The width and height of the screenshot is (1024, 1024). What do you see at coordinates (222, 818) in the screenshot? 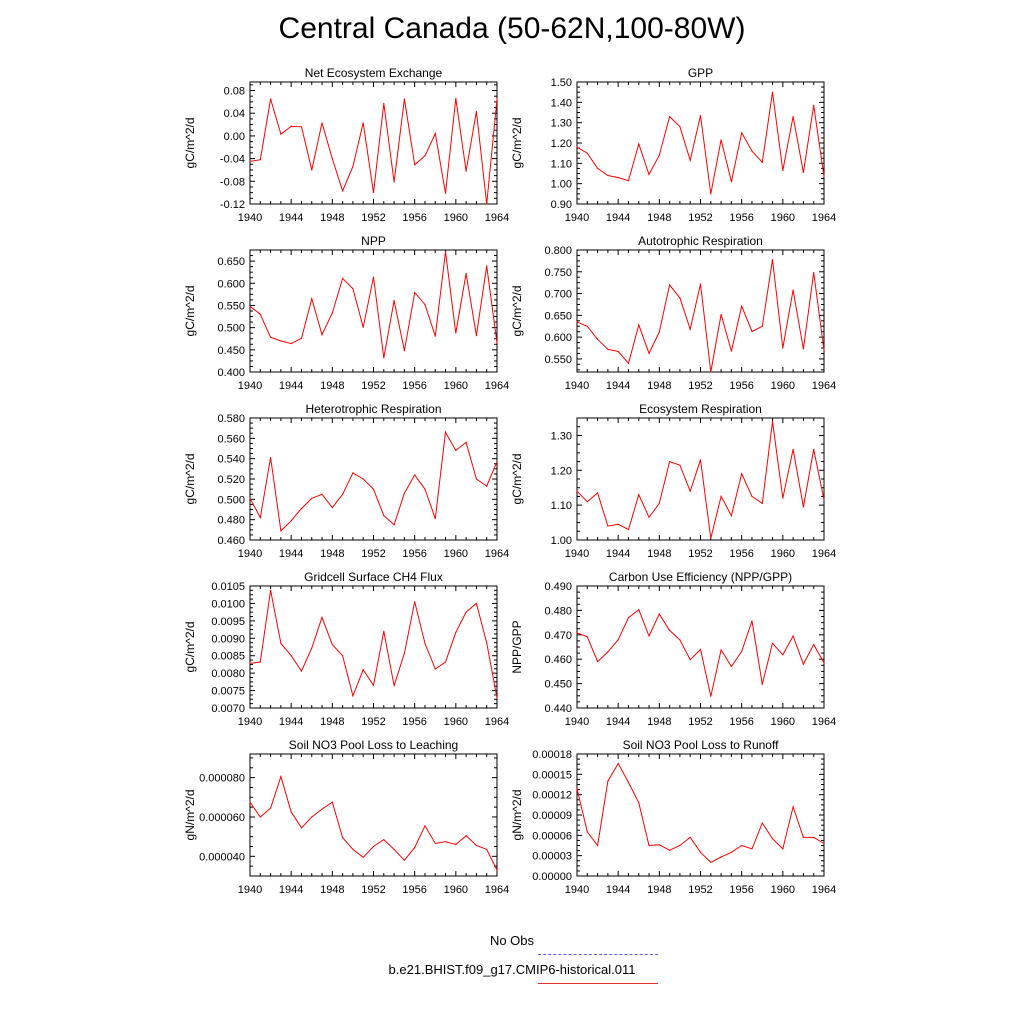
I see `y-tick-label: 0.000060` at bounding box center [222, 818].